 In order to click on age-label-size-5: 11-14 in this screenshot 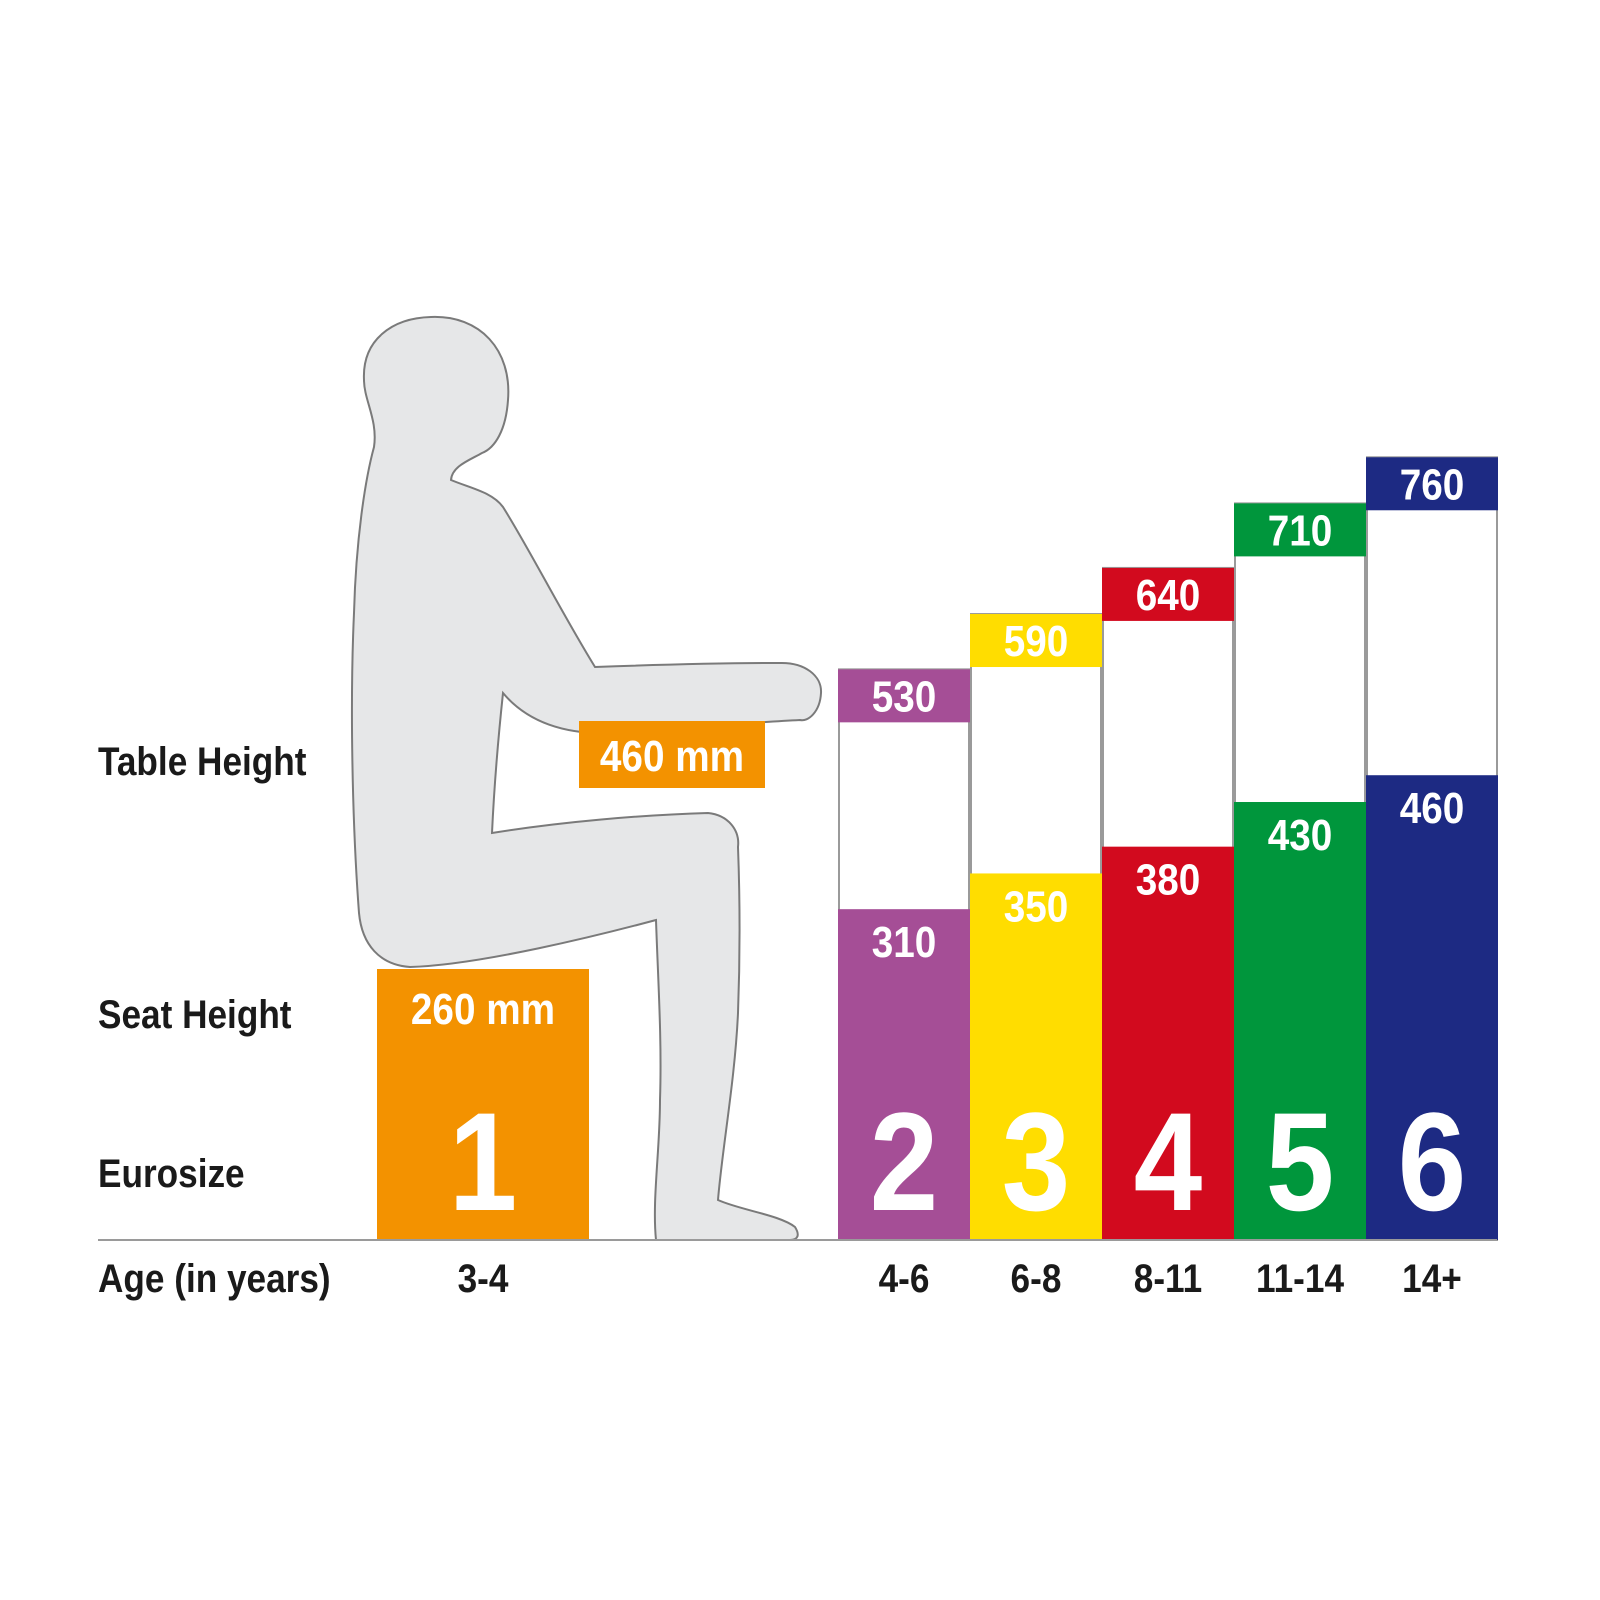, I will do `click(1300, 1278)`.